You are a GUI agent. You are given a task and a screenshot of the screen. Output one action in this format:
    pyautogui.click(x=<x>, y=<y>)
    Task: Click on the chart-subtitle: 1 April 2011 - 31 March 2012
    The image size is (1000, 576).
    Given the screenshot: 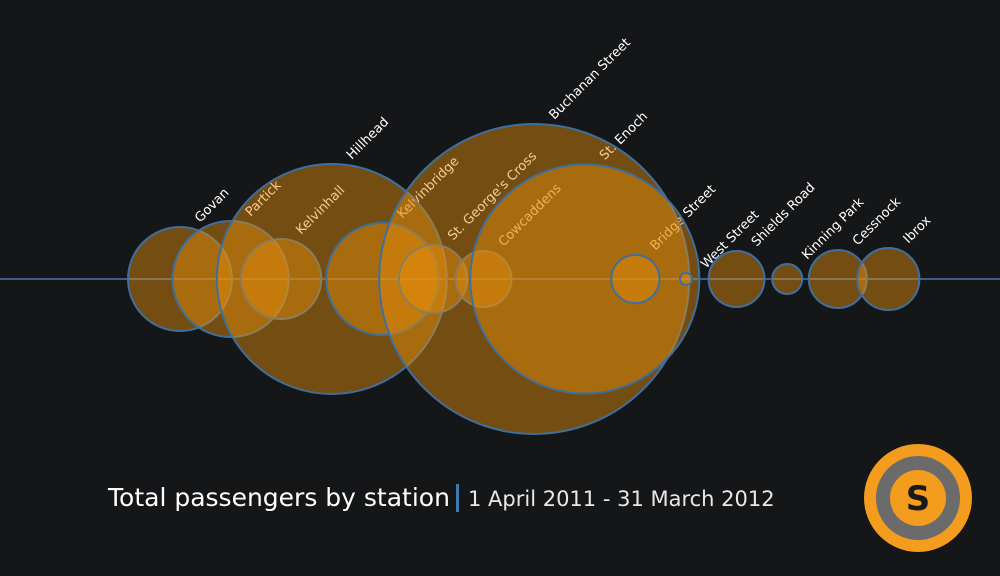 What is the action you would take?
    pyautogui.click(x=621, y=499)
    